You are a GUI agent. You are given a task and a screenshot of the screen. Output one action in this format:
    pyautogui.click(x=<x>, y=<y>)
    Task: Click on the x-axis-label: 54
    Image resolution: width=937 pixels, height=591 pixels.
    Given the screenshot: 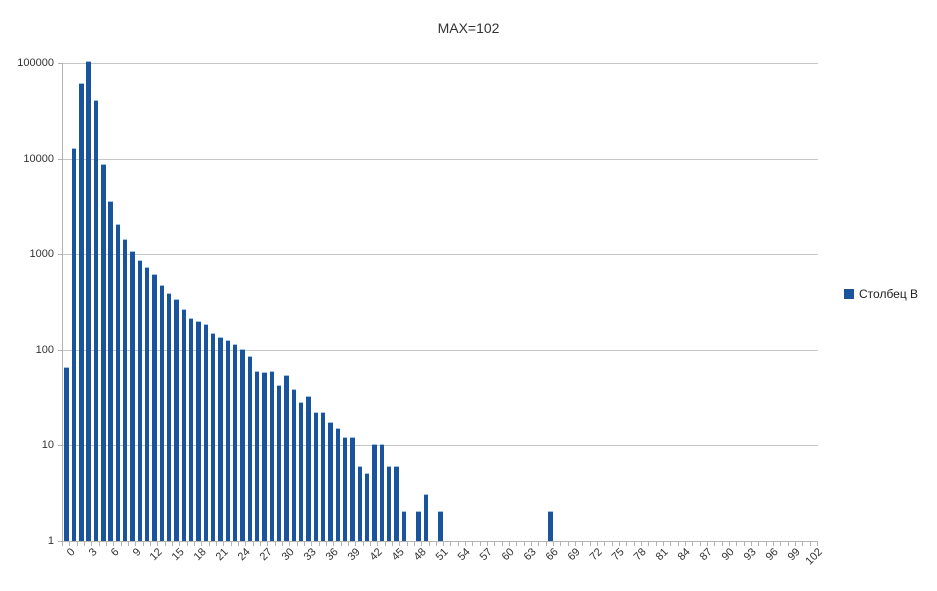 What is the action you would take?
    pyautogui.click(x=464, y=555)
    